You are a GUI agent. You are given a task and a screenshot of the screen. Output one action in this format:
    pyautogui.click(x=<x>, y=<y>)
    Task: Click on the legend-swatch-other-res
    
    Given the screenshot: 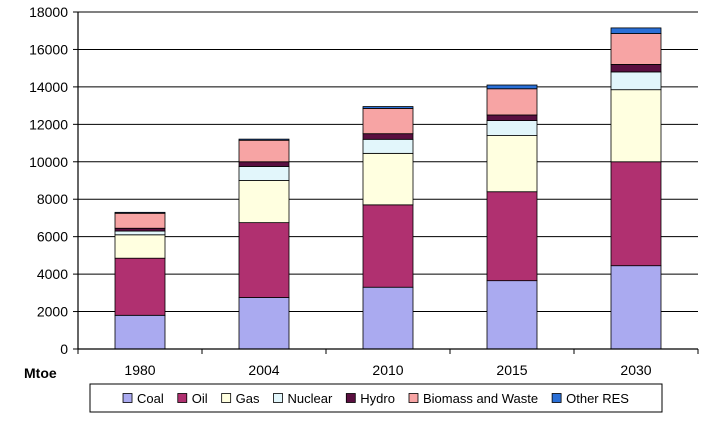 What is the action you would take?
    pyautogui.click(x=556, y=398)
    